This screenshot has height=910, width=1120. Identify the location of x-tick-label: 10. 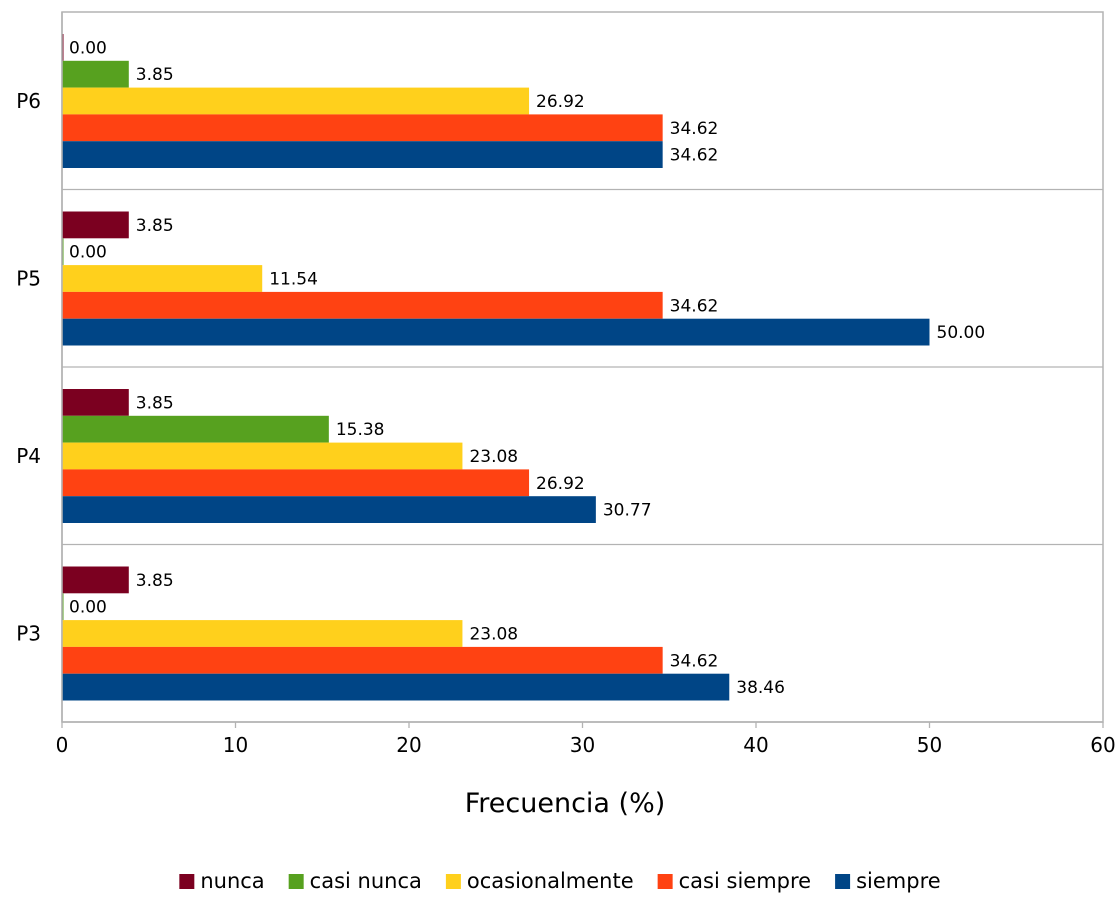
(235, 745).